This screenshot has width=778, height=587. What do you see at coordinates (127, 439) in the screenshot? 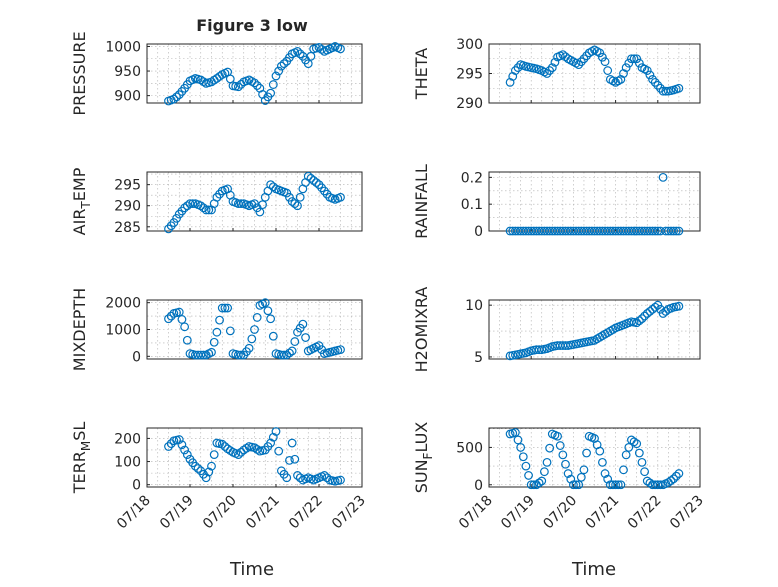
I see `y-tick-label: 200` at bounding box center [127, 439].